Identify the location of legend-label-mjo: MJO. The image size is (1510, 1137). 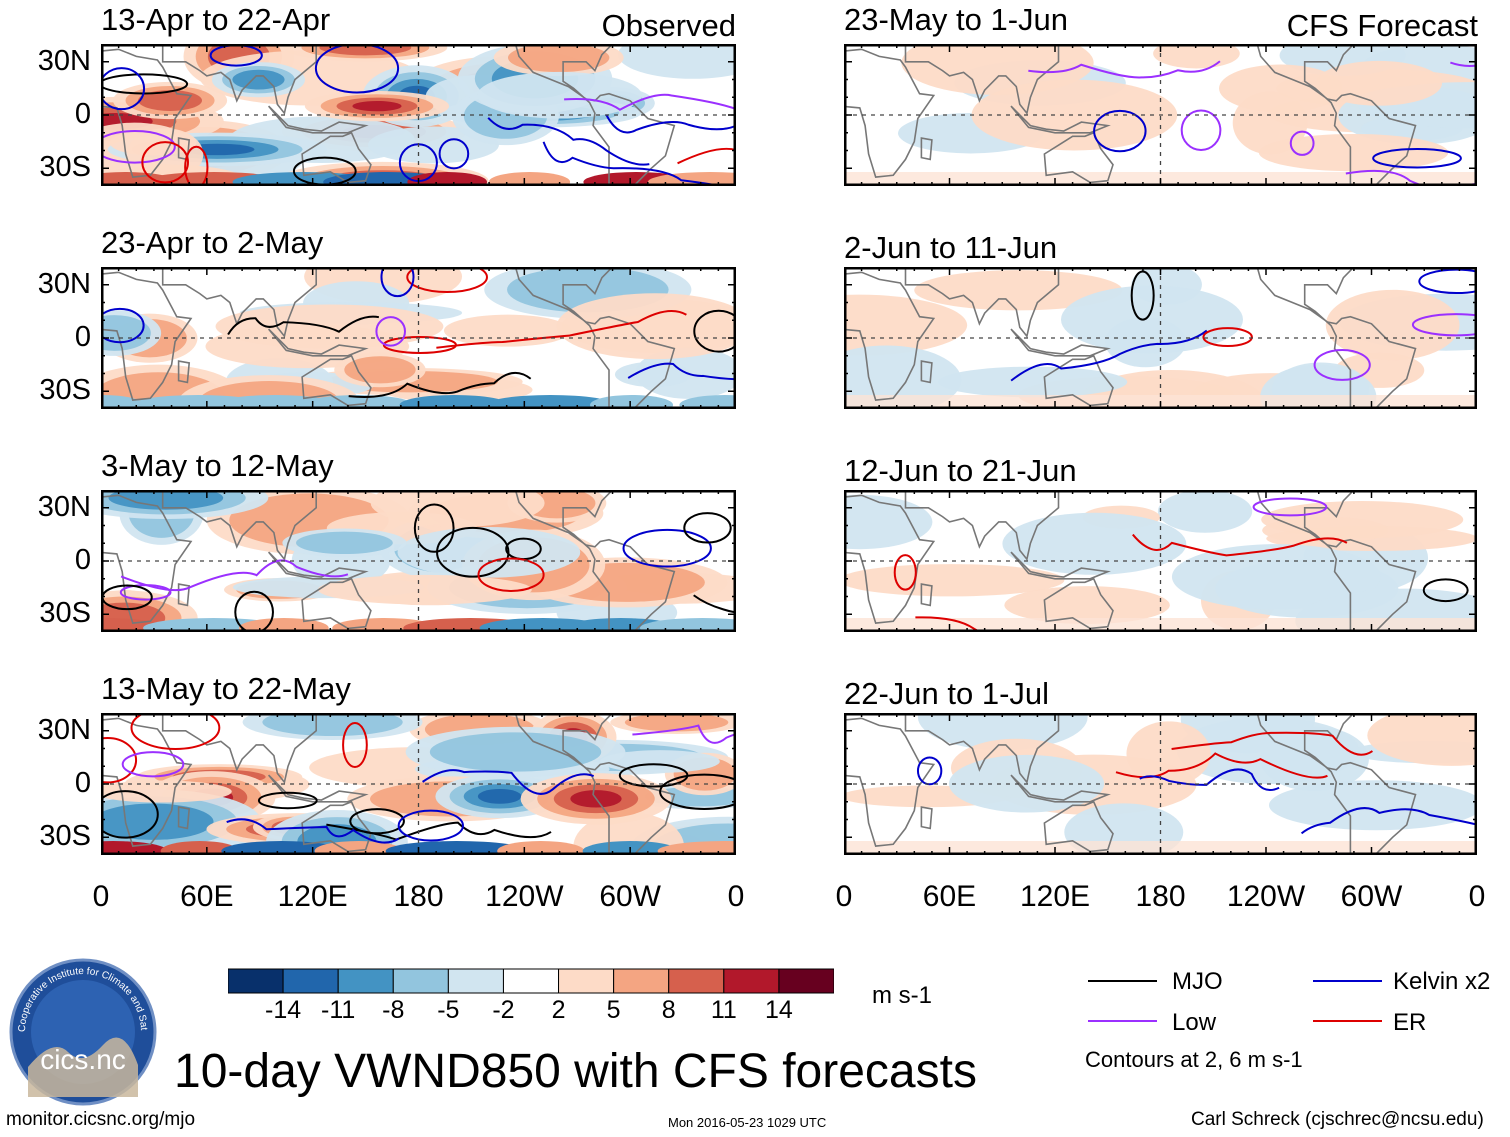
(1197, 981).